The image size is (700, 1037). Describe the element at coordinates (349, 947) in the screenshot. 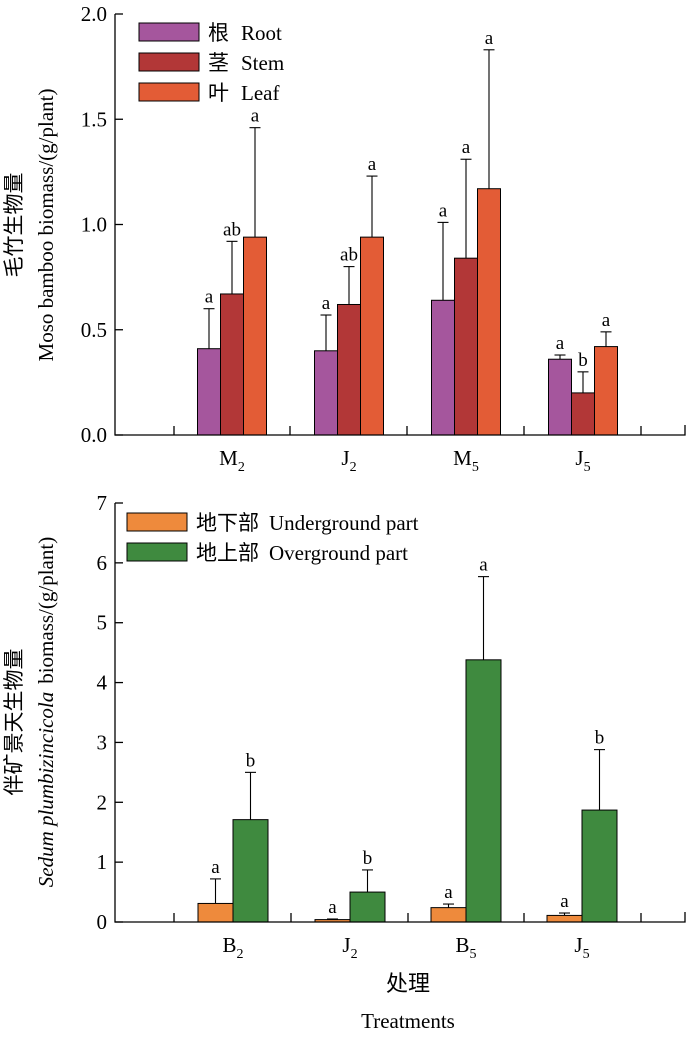

I see `c2-category-label: J2` at that location.